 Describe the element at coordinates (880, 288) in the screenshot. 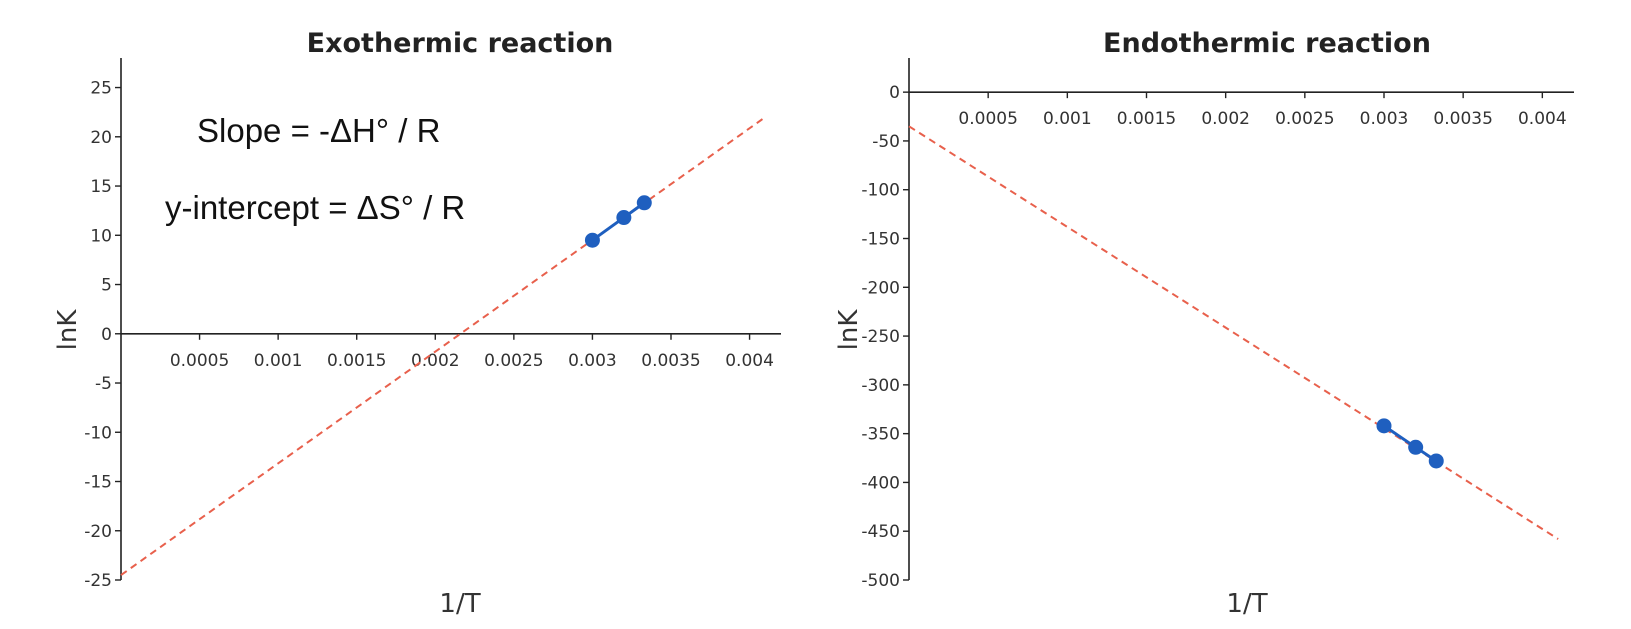

I see `y-tick-label: -200` at that location.